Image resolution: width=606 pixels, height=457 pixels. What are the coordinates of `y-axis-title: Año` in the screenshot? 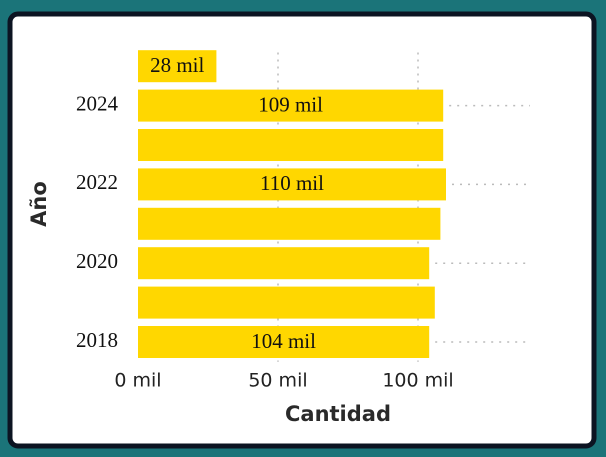 It's located at (39, 204).